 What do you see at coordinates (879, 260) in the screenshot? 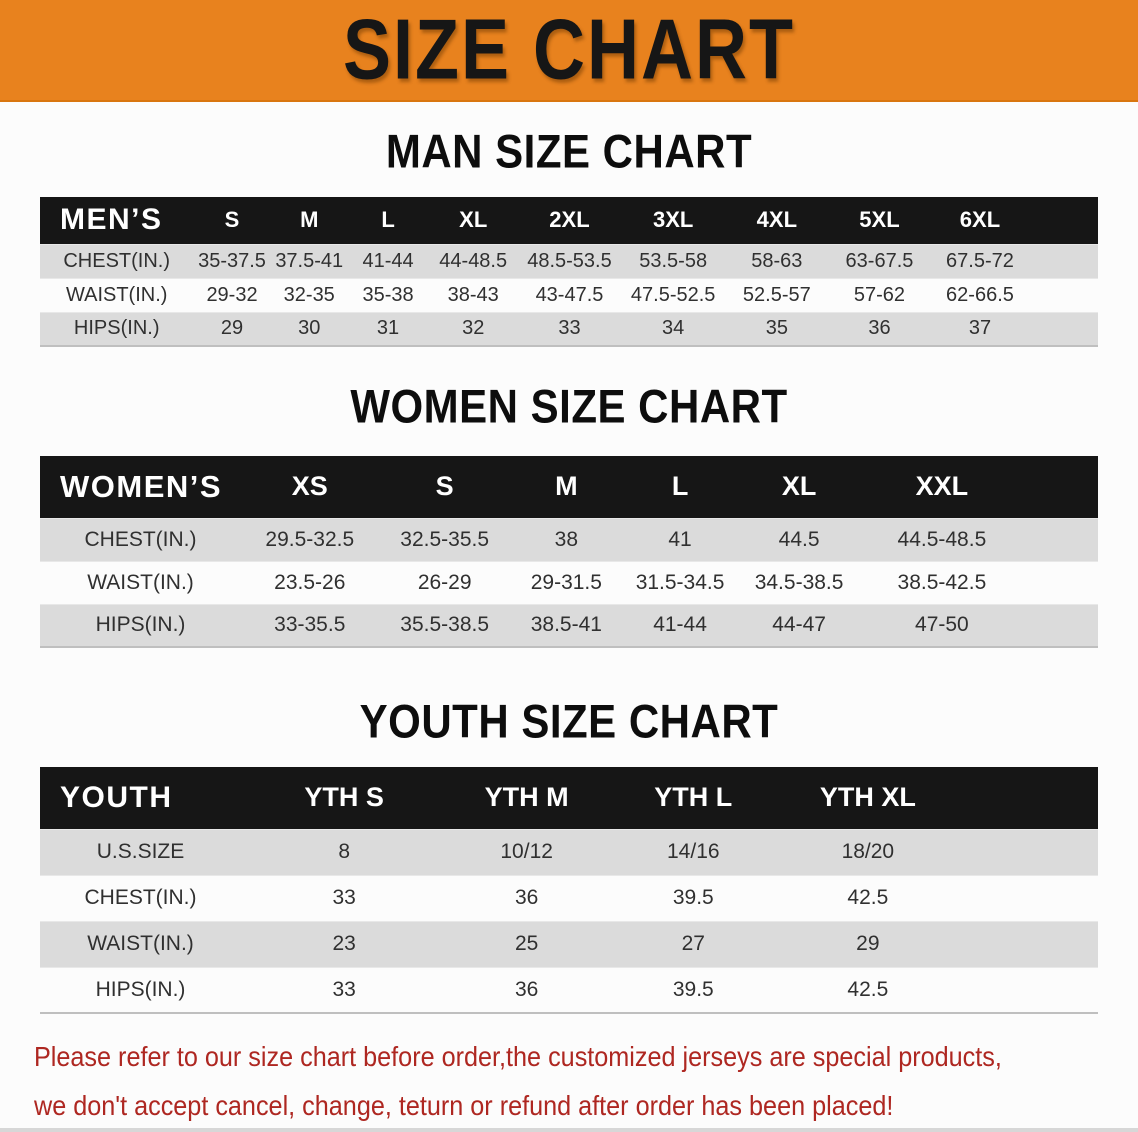
I see `value-cell: 63-67.5` at bounding box center [879, 260].